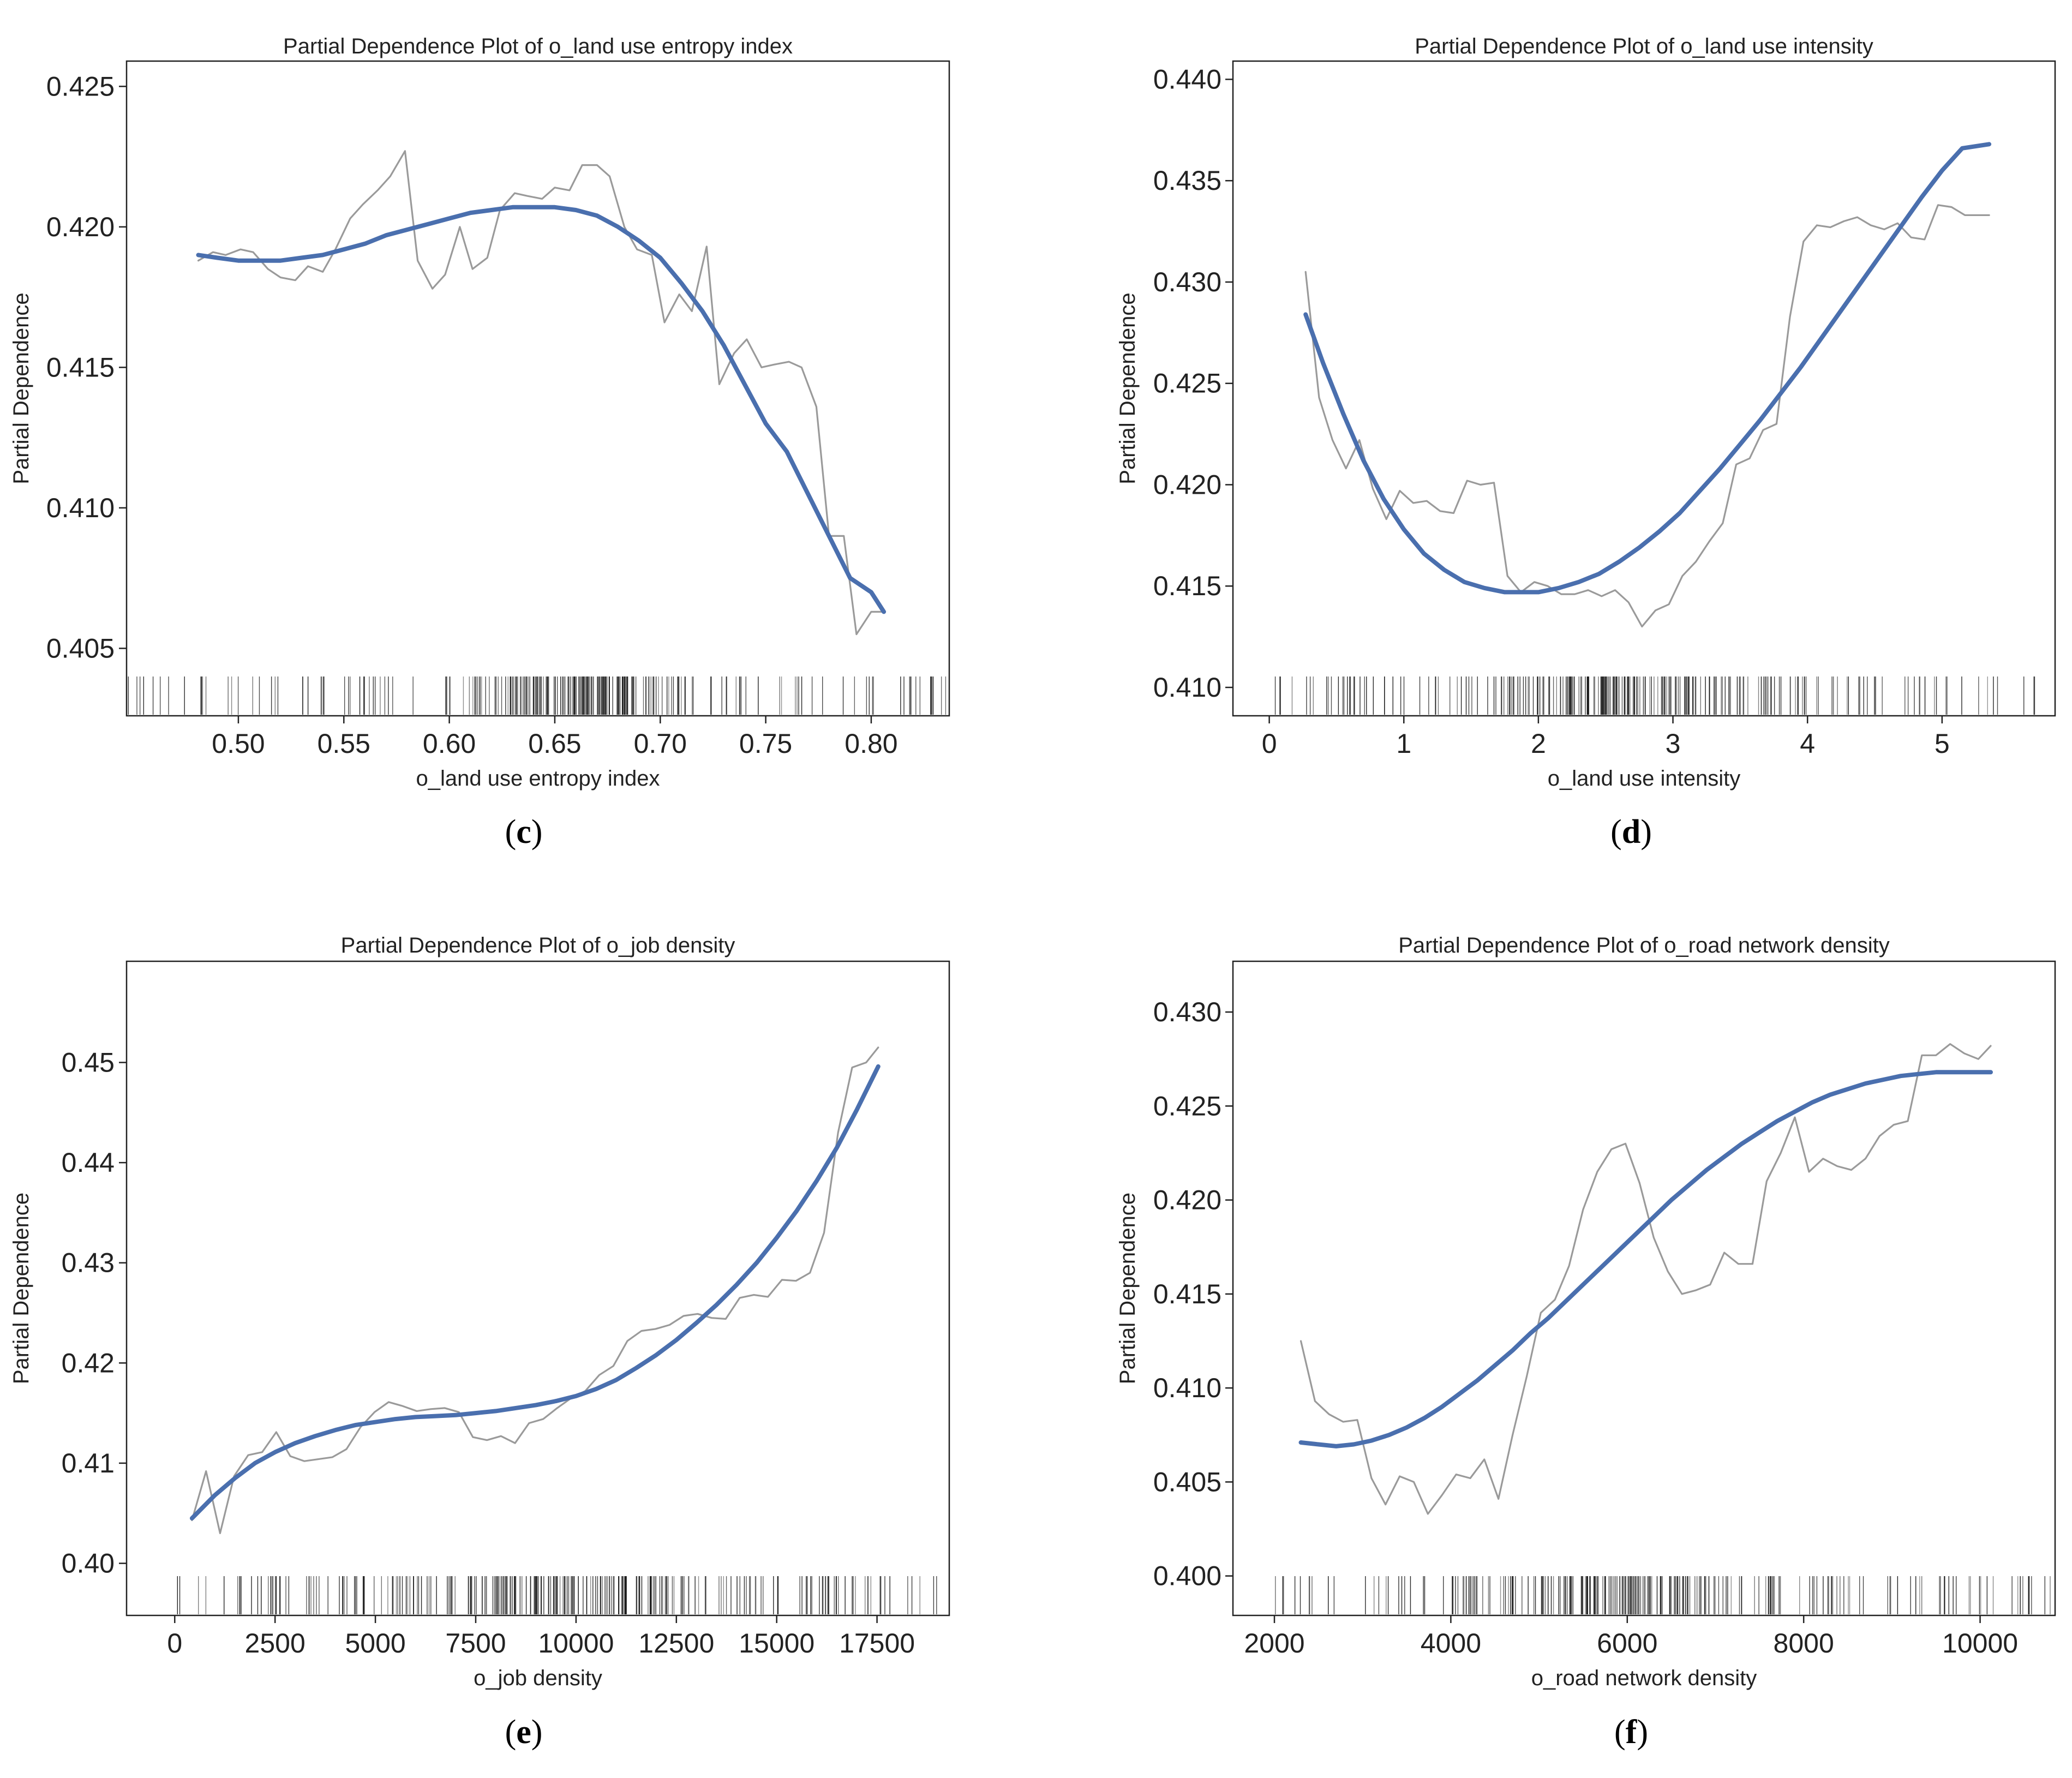  What do you see at coordinates (88, 1463) in the screenshot?
I see `y-tick-label: 0.41` at bounding box center [88, 1463].